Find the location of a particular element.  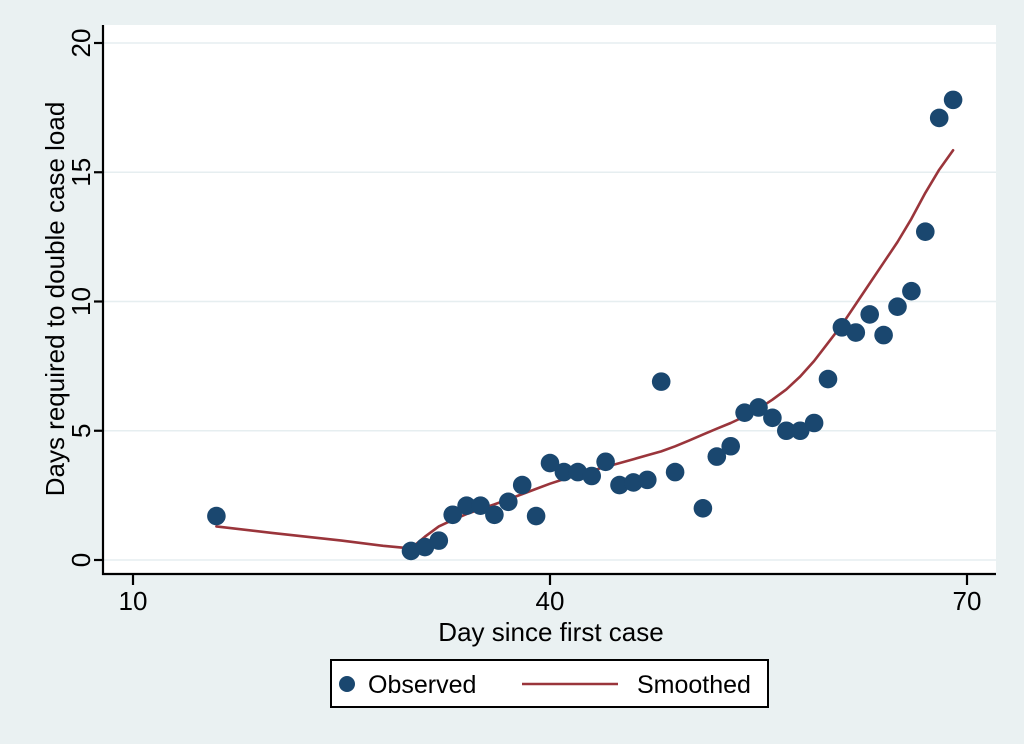

observed-marker-icon is located at coordinates (347, 684).